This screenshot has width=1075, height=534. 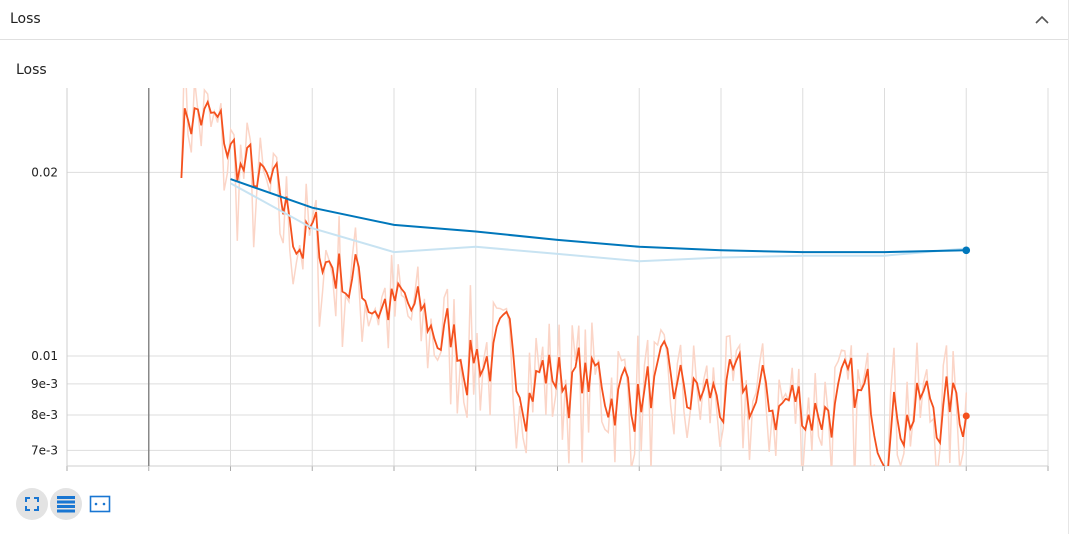 I want to click on collapse-button, so click(x=1042, y=20).